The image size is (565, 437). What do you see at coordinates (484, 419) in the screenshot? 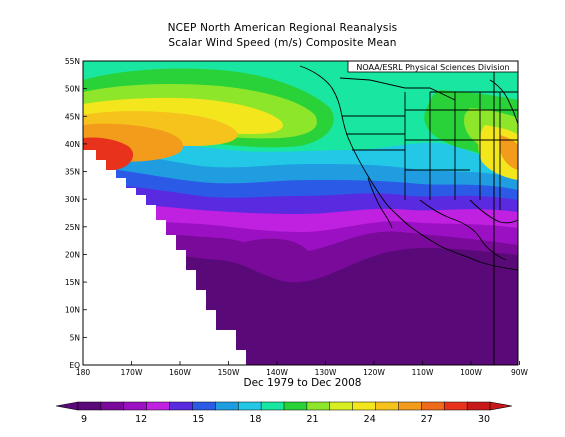
I see `colorbar-tick-label: 30` at bounding box center [484, 419].